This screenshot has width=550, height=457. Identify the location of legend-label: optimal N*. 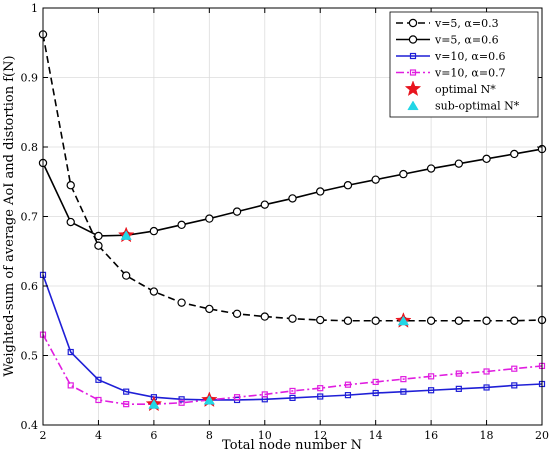
(465, 89).